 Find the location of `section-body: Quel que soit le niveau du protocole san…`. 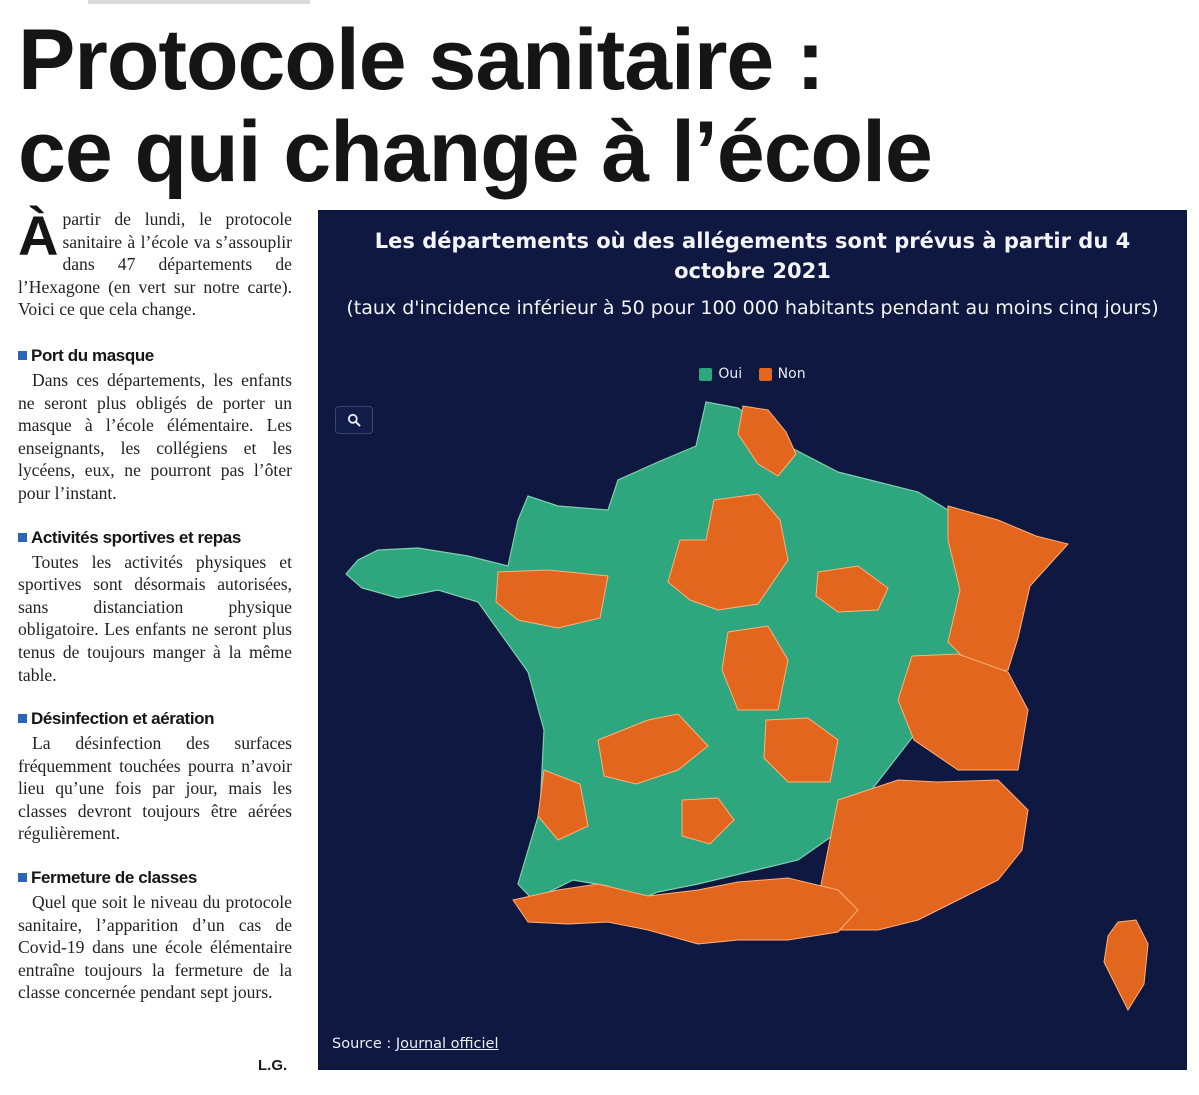

section-body: Quel que soit le niveau du protocole san… is located at coordinates (155, 947).